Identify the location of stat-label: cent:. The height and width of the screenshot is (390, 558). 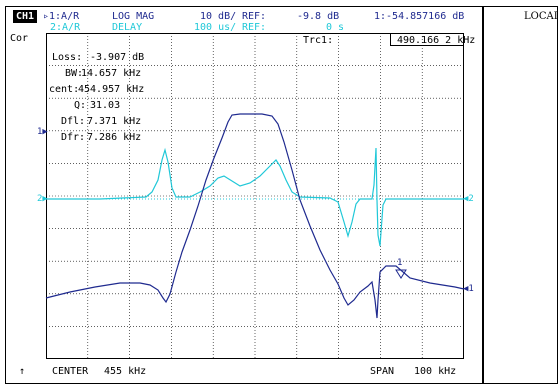
(64, 89).